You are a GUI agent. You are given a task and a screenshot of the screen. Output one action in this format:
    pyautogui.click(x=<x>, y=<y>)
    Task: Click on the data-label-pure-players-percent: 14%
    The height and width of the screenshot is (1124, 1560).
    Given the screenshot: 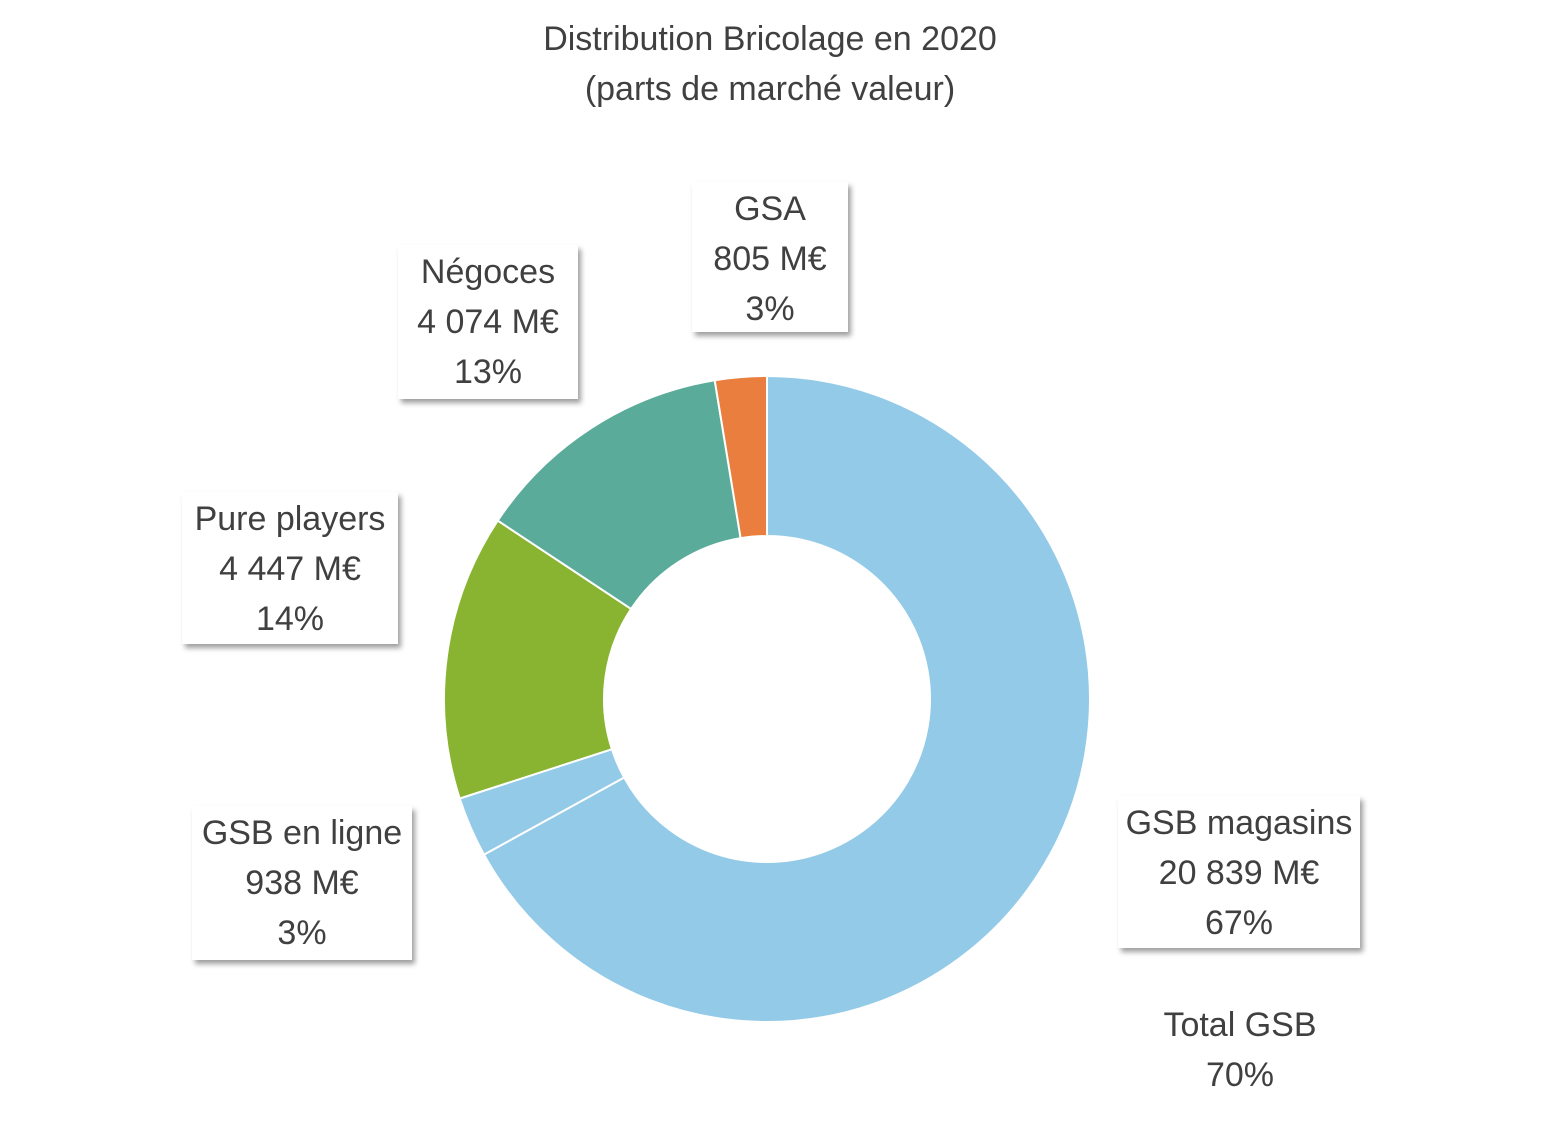 What is the action you would take?
    pyautogui.click(x=290, y=619)
    